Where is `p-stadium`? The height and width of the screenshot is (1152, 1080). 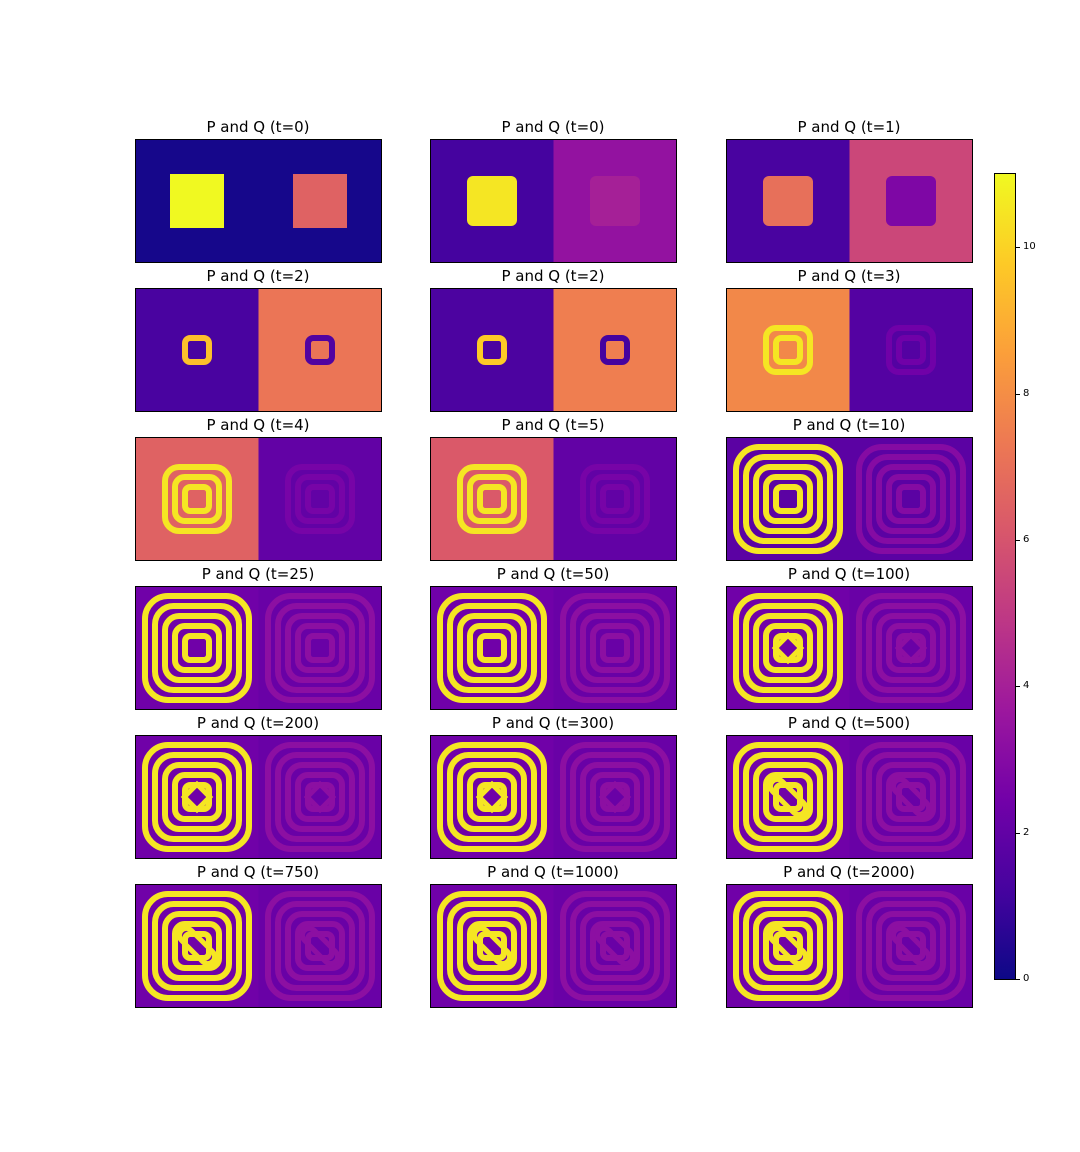
p-stadium is located at coordinates (788, 946).